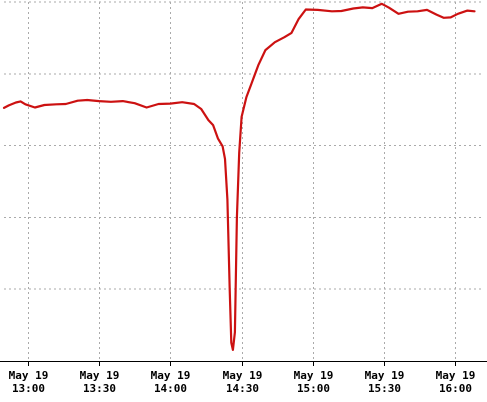 The image size is (487, 402). I want to click on x-tick-label-time: 14:00, so click(170, 388).